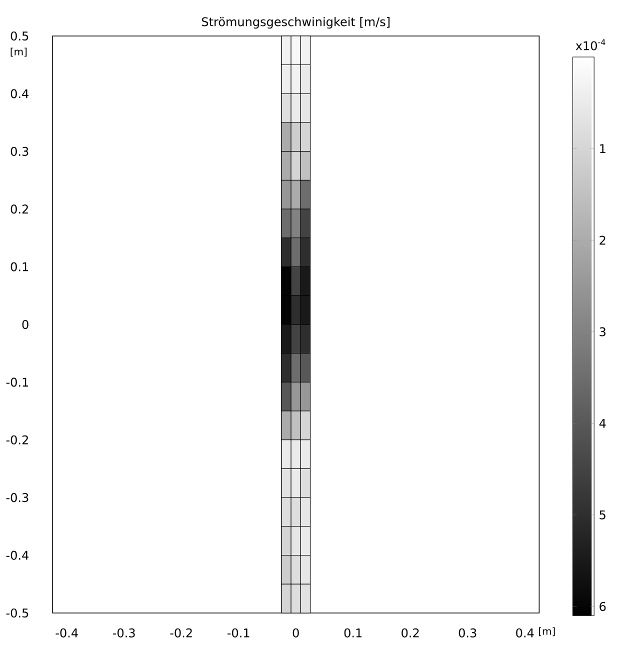 This screenshot has height=647, width=632. I want to click on x-tick-label: 0.4, so click(525, 633).